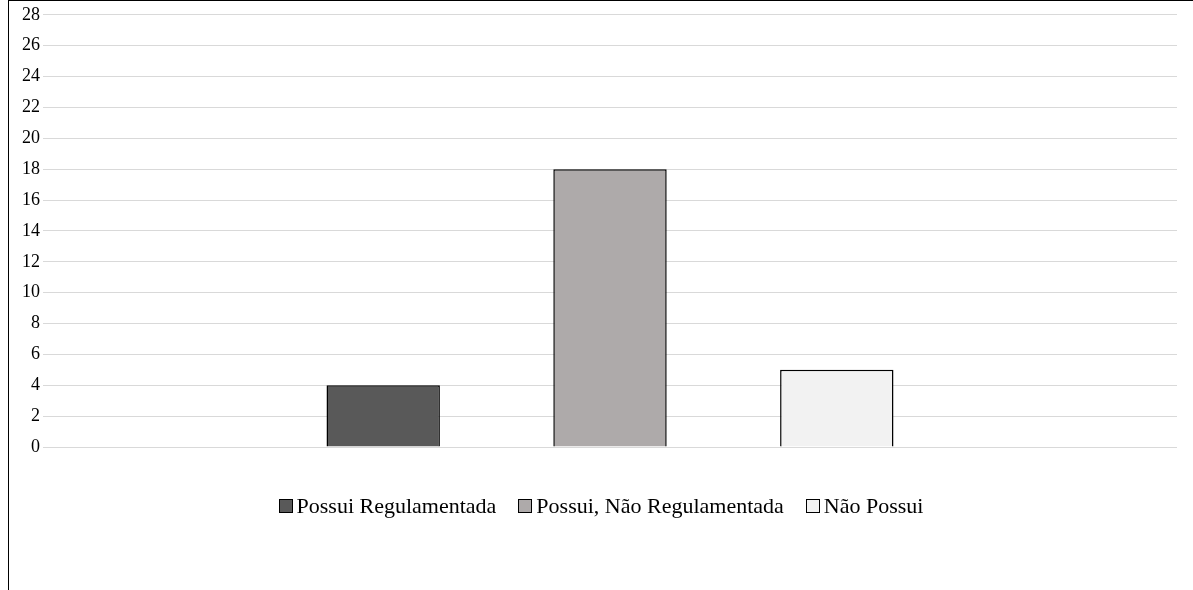 This screenshot has height=590, width=1193. What do you see at coordinates (31, 106) in the screenshot?
I see `y-tick-label: 22` at bounding box center [31, 106].